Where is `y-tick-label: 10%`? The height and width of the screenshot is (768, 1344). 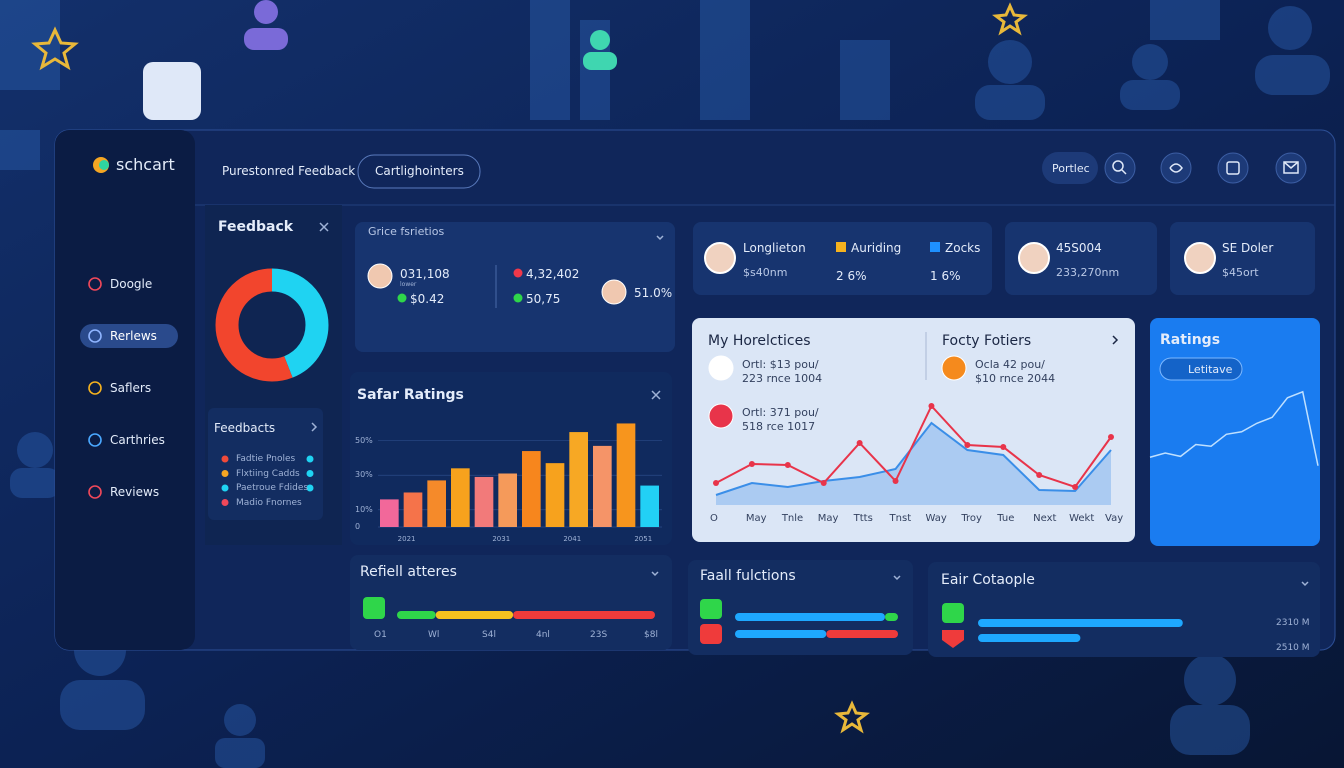
y-tick-label: 10% is located at coordinates (364, 509).